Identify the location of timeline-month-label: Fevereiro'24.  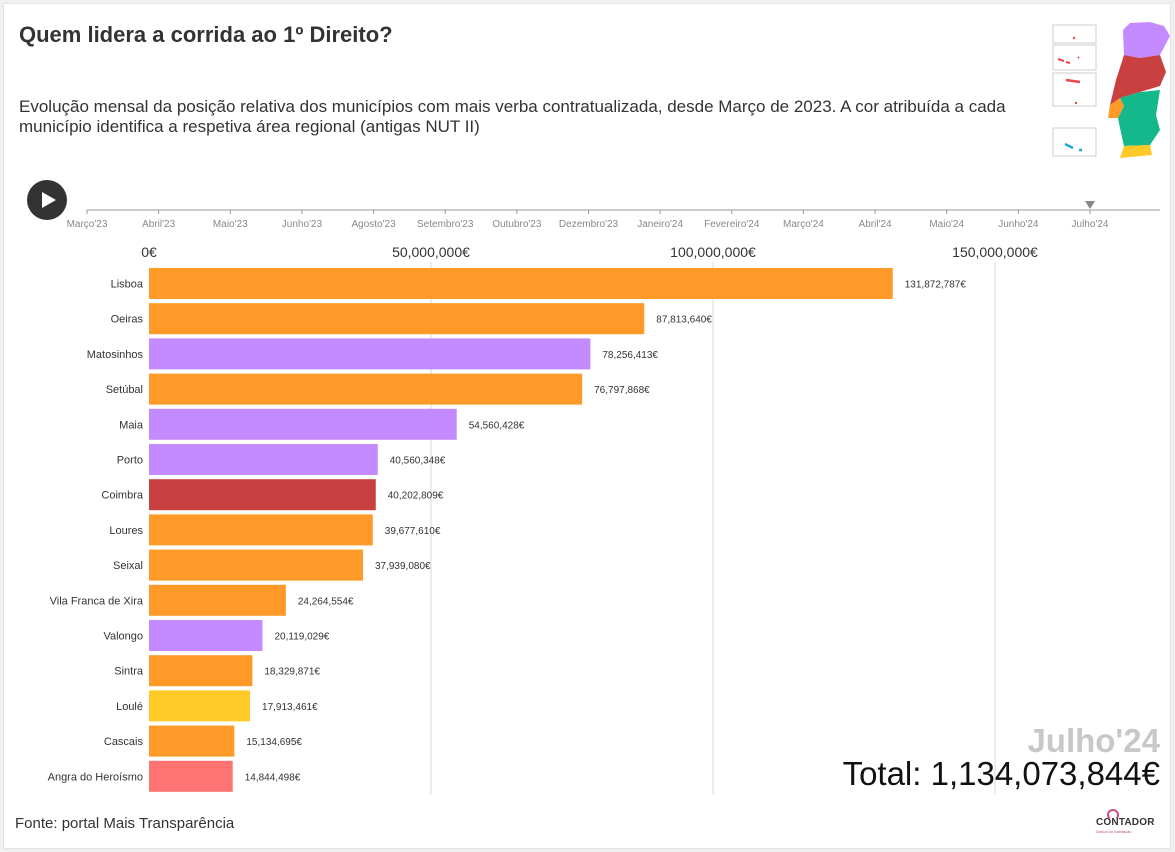
(732, 224).